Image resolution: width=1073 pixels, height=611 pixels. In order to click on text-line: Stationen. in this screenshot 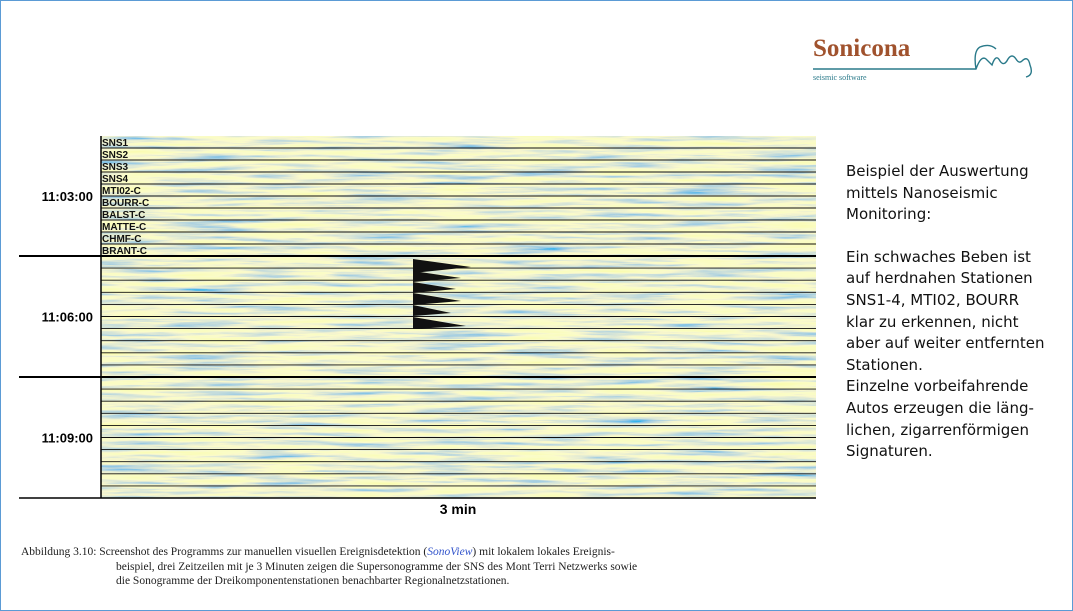, I will do `click(884, 364)`.